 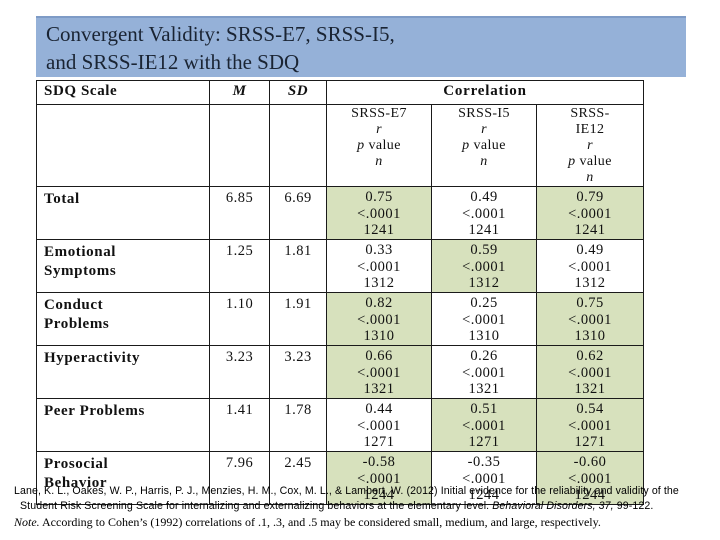 What do you see at coordinates (590, 266) in the screenshot?
I see `correlation-cell-ie12: 0.49 <.0001 1312` at bounding box center [590, 266].